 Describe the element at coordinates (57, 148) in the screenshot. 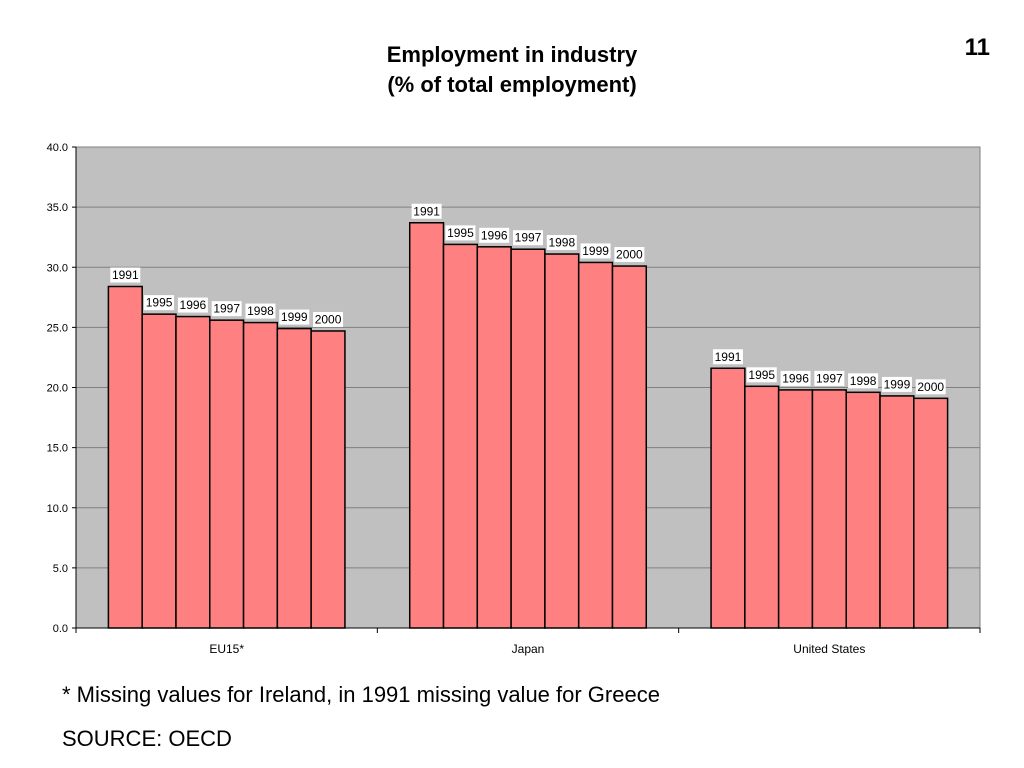

I see `y-tick-label: 40.0` at that location.